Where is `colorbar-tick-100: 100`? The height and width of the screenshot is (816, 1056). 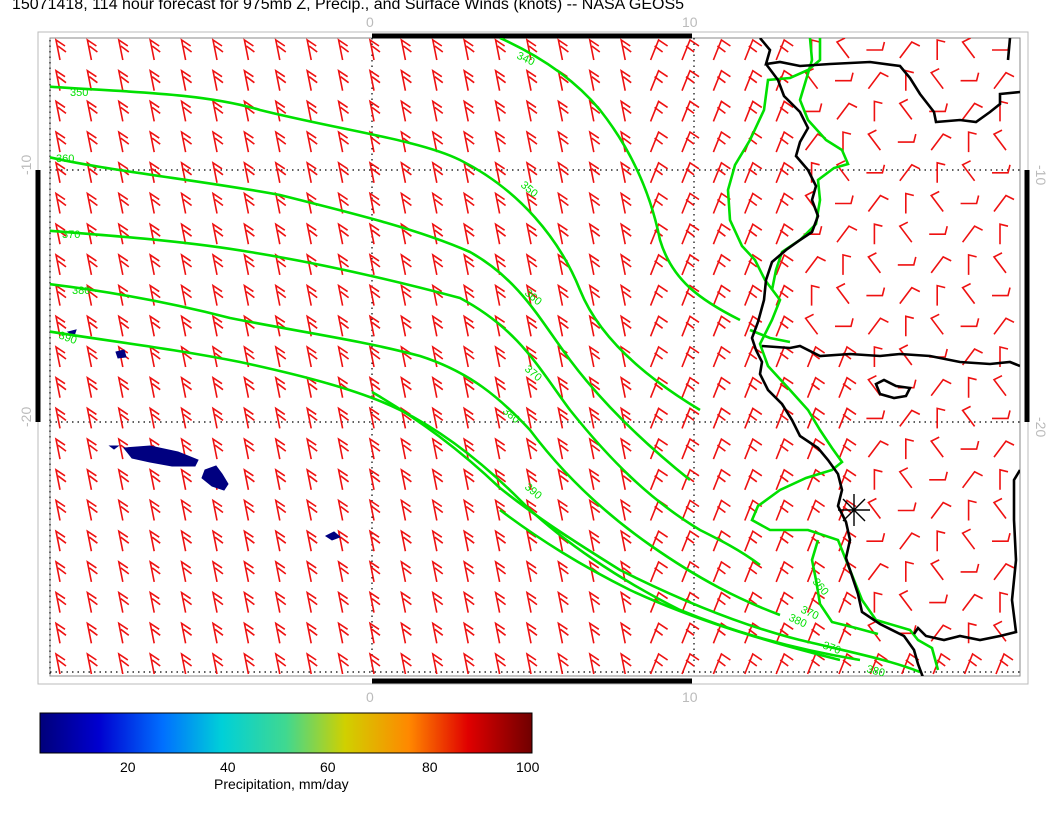
colorbar-tick-100: 100 is located at coordinates (528, 767).